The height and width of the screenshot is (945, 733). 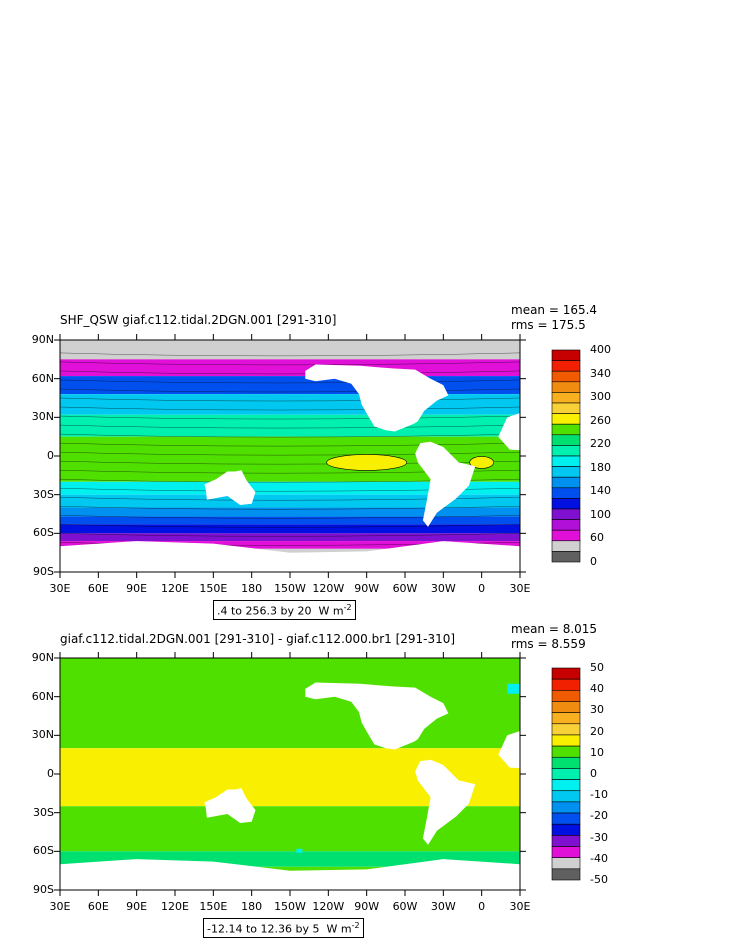 I want to click on range-box-1: .4 to 256.3 by 20 W m-2, so click(x=284, y=610).